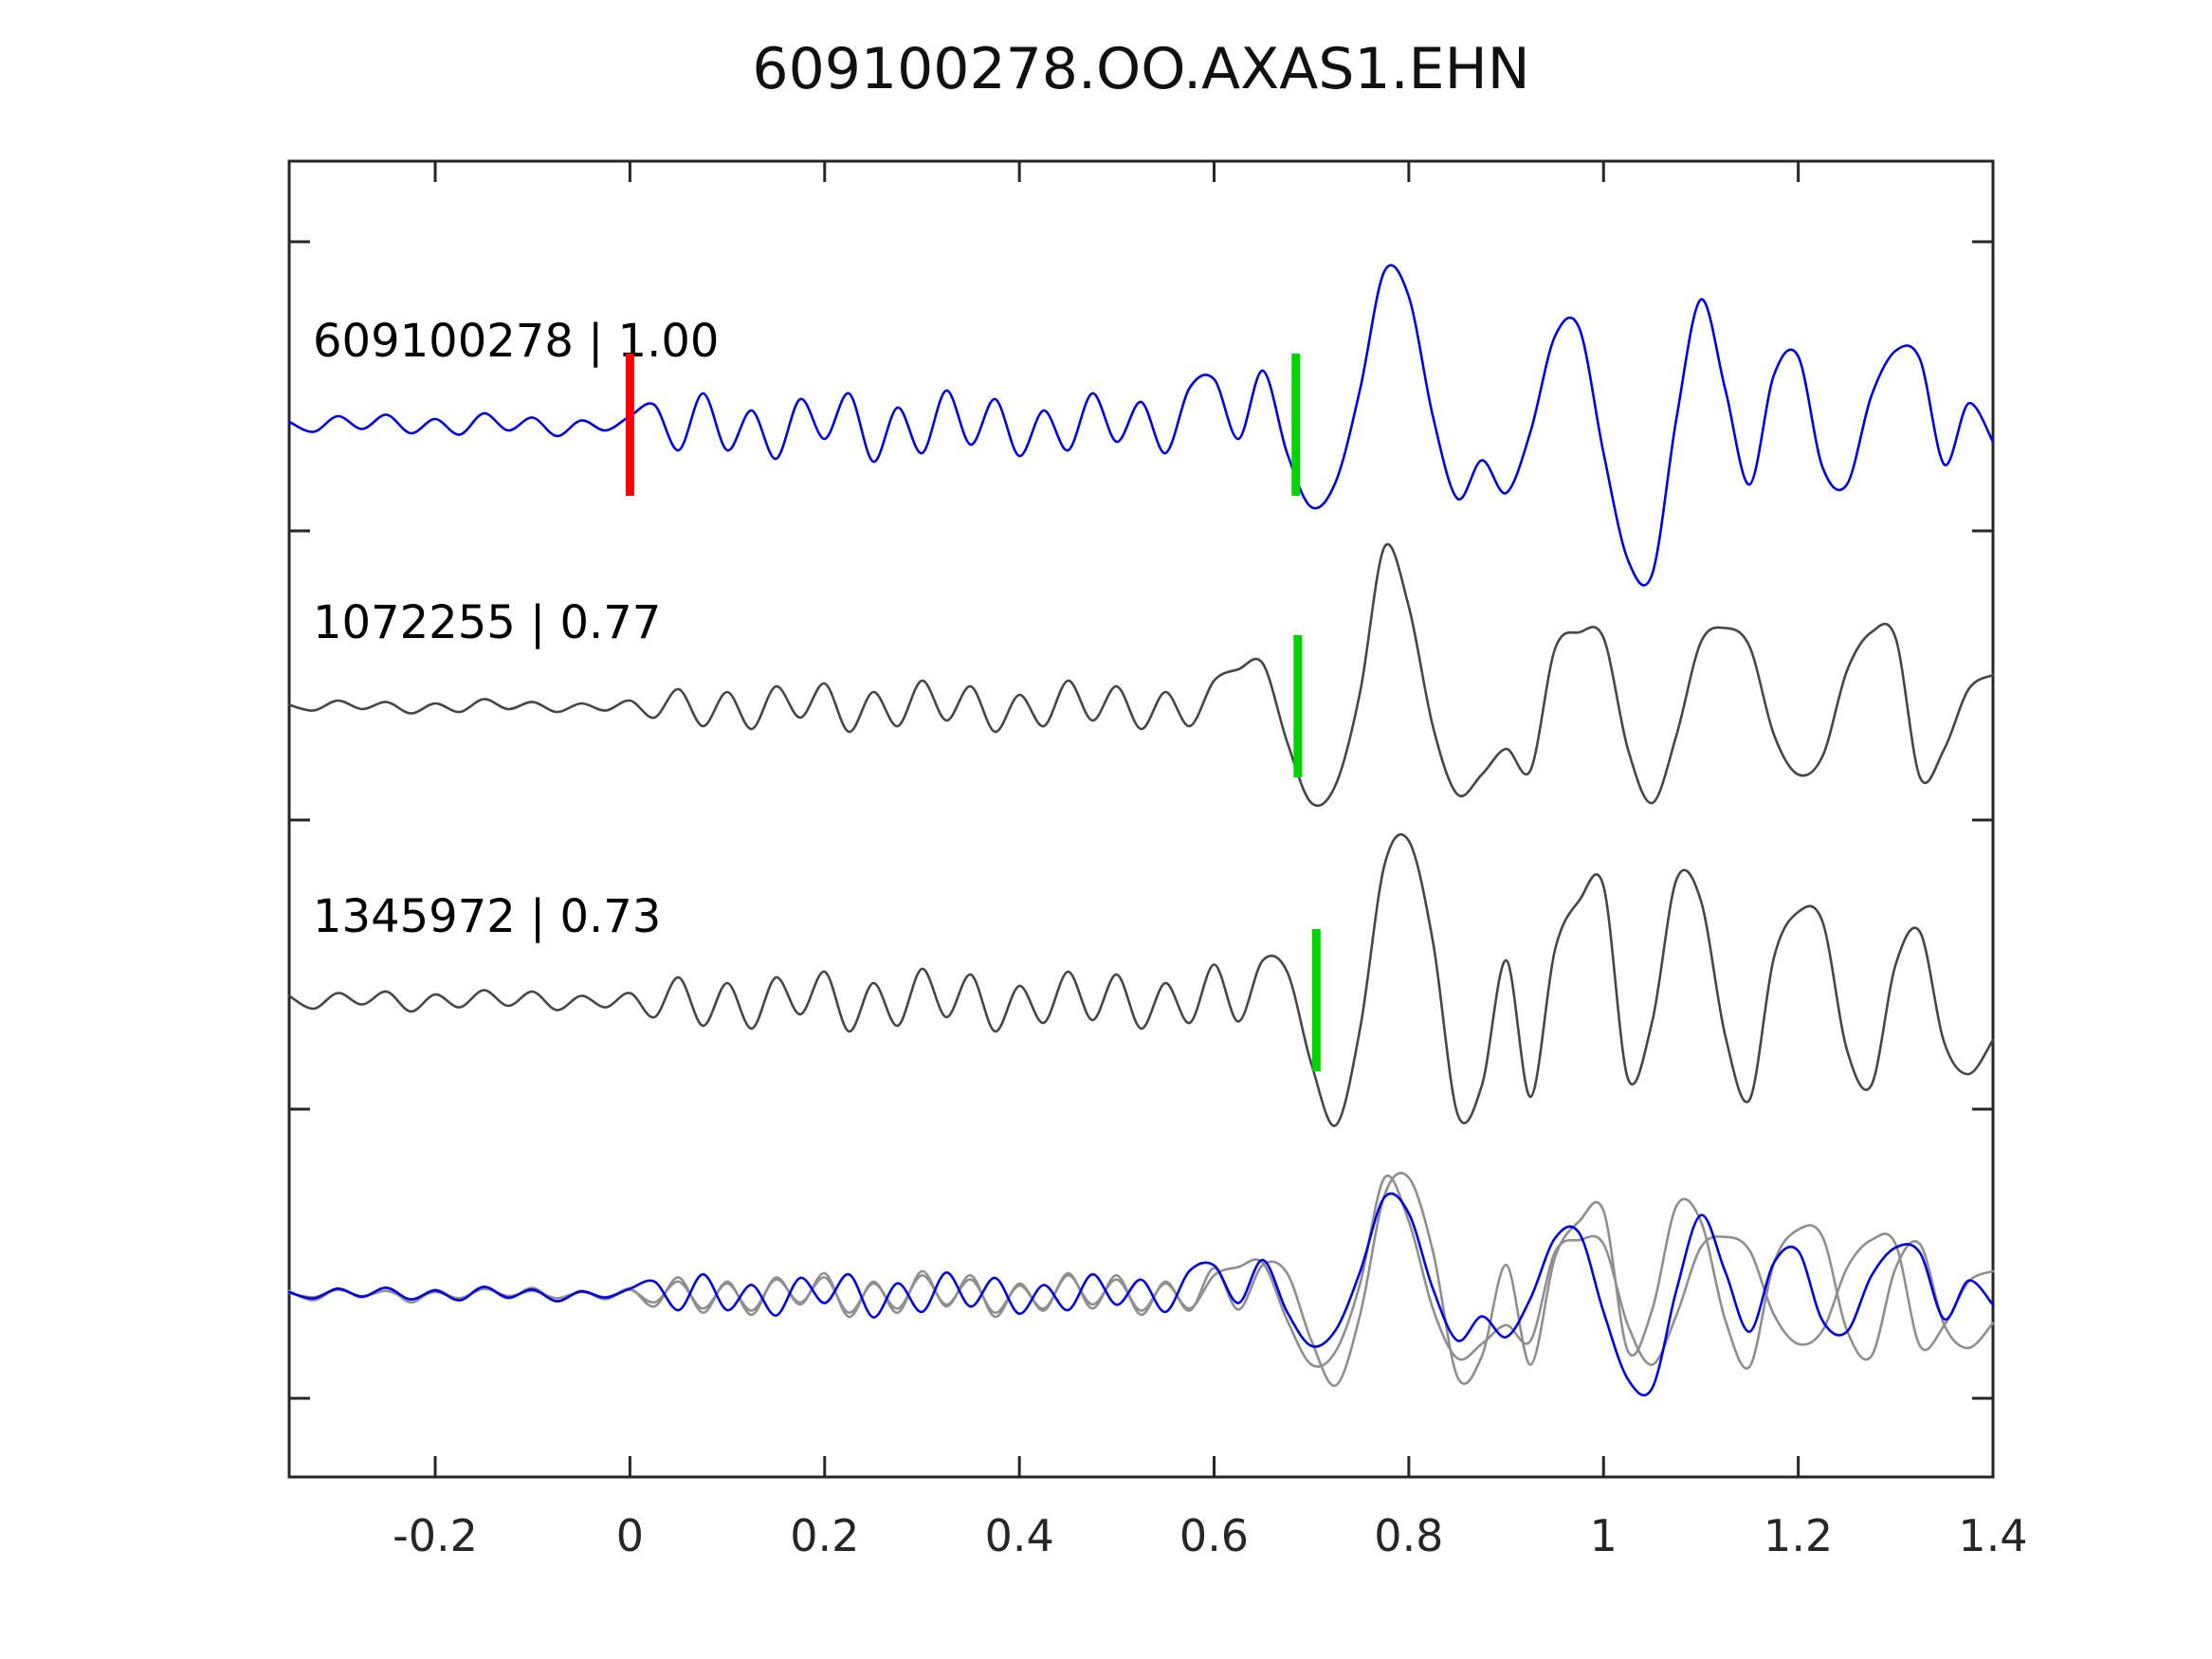  Describe the element at coordinates (1798, 1535) in the screenshot. I see `x-tick-label: 1.2` at that location.